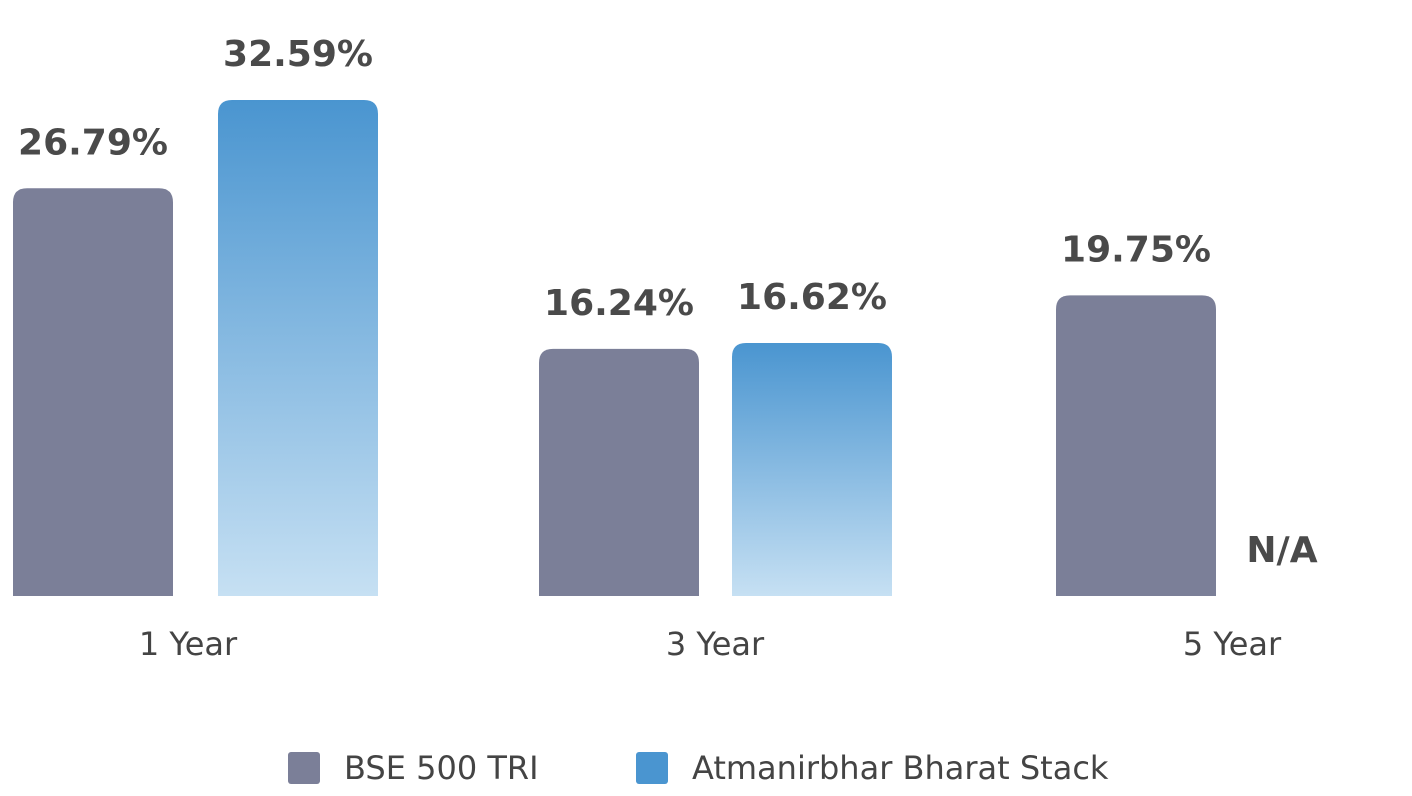  I want to click on category-label-1-year: 1 Year, so click(188, 644).